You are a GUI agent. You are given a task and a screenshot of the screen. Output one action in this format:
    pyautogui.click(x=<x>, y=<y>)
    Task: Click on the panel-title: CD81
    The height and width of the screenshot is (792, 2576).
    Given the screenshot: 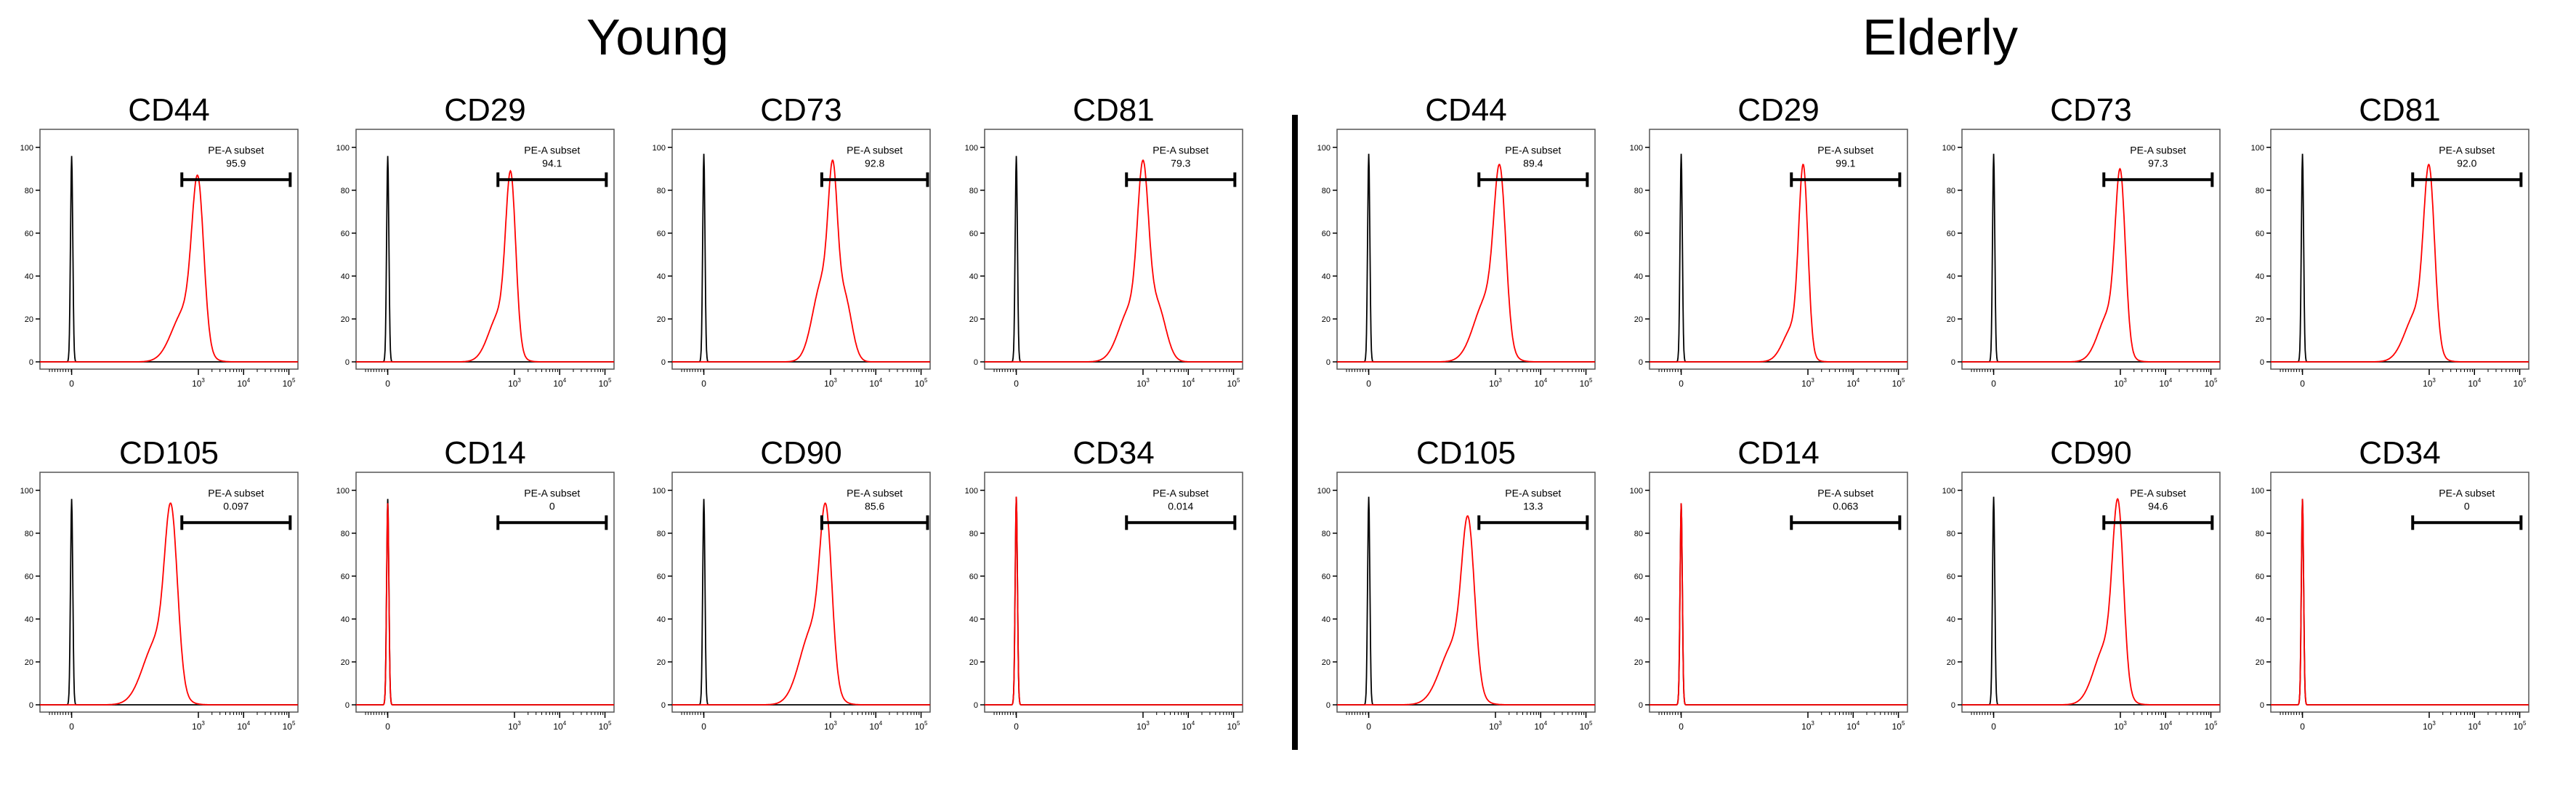 What is the action you would take?
    pyautogui.click(x=1114, y=110)
    